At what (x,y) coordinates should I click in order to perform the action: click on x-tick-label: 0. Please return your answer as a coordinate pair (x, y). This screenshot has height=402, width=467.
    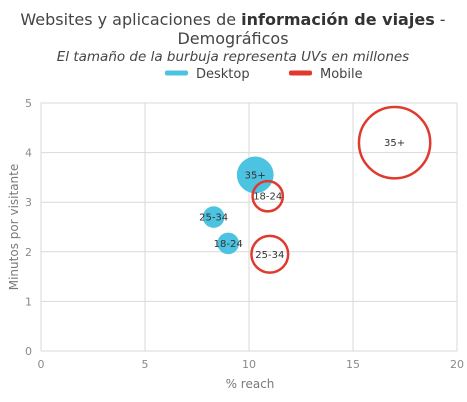
    Looking at the image, I should click on (41, 364).